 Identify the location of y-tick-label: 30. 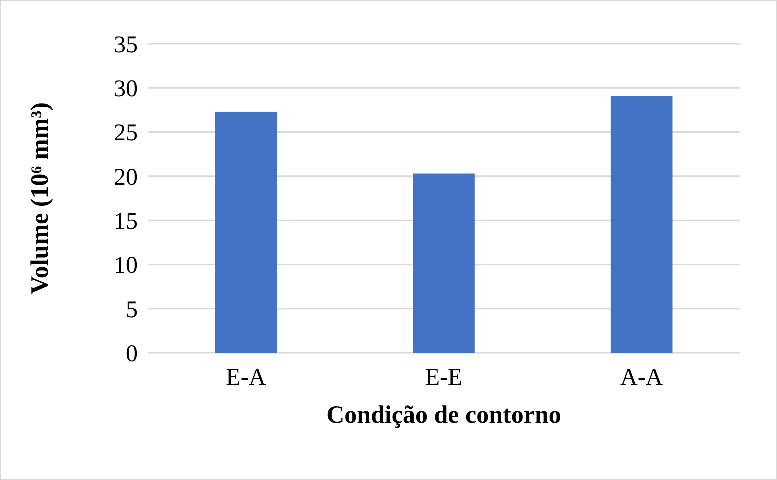
(126, 89).